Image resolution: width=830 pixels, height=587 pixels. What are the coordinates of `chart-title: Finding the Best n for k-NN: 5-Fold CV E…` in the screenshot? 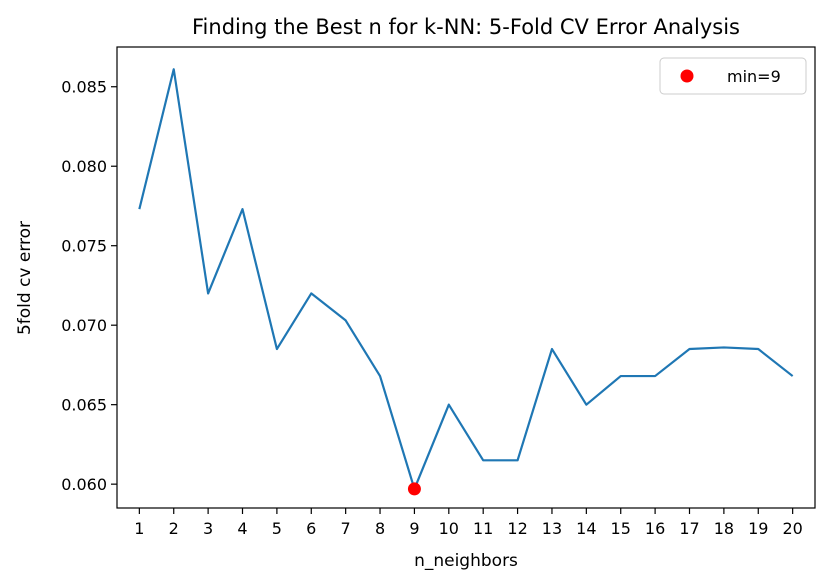 It's located at (466, 27).